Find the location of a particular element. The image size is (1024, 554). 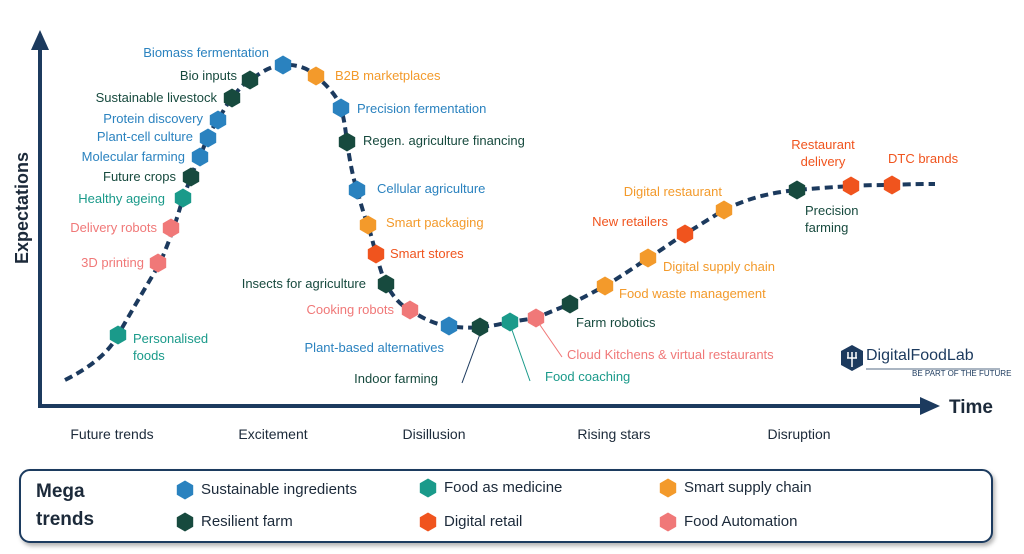

trend-label: Food waste management is located at coordinates (692, 293).